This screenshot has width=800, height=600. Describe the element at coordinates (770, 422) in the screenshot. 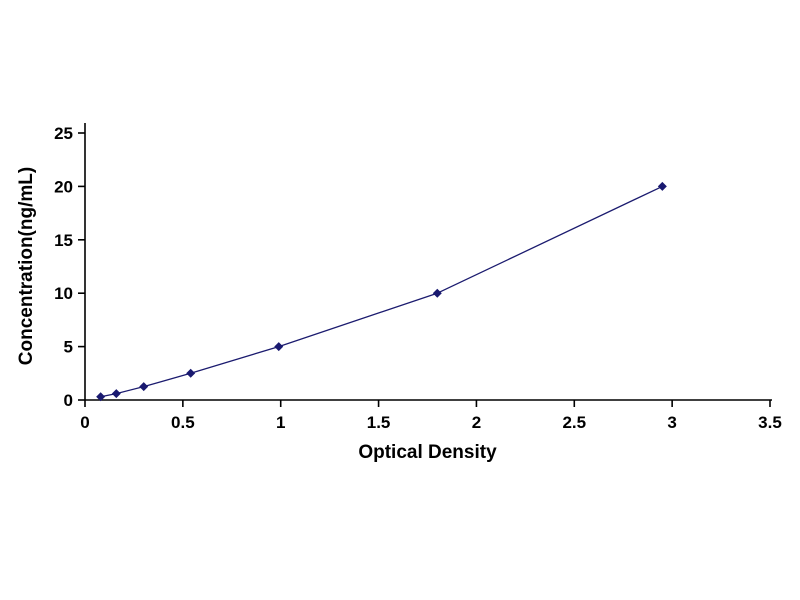

I see `x-tick-label: 3.5` at that location.